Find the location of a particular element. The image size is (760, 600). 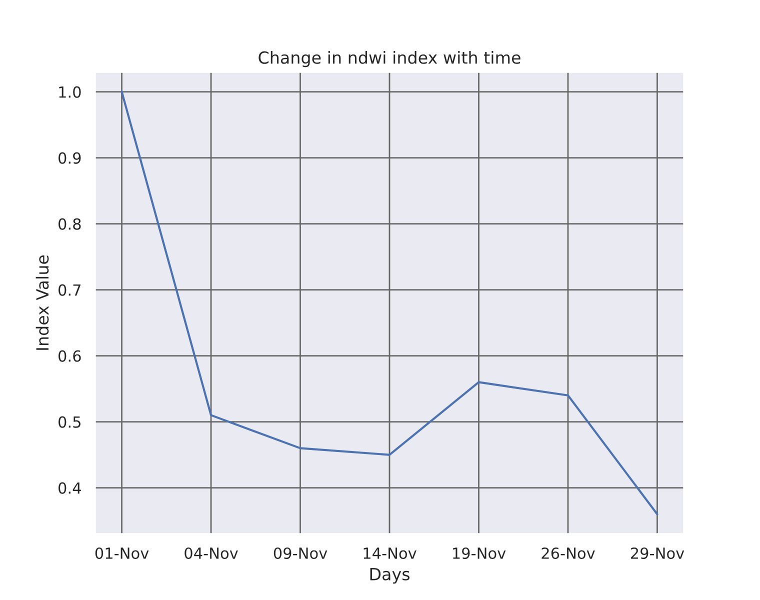

y-tick-label: 0.9 is located at coordinates (69, 158).